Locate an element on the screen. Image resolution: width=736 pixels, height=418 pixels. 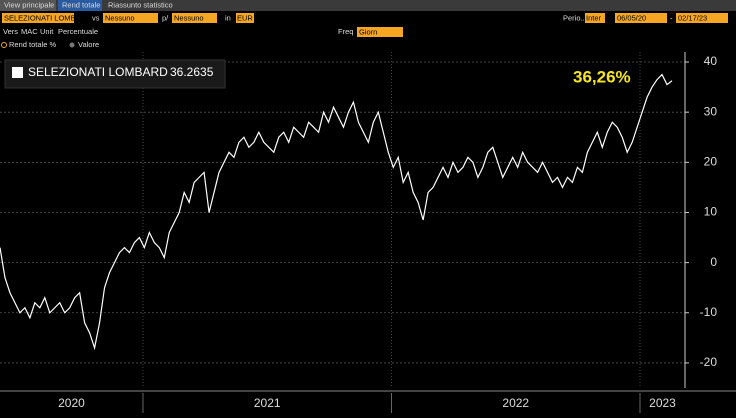
label: Unit is located at coordinates (47, 31).